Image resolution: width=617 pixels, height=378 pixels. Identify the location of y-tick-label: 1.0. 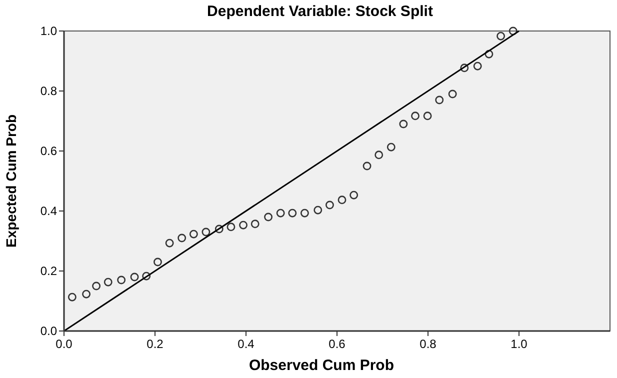
(49, 31).